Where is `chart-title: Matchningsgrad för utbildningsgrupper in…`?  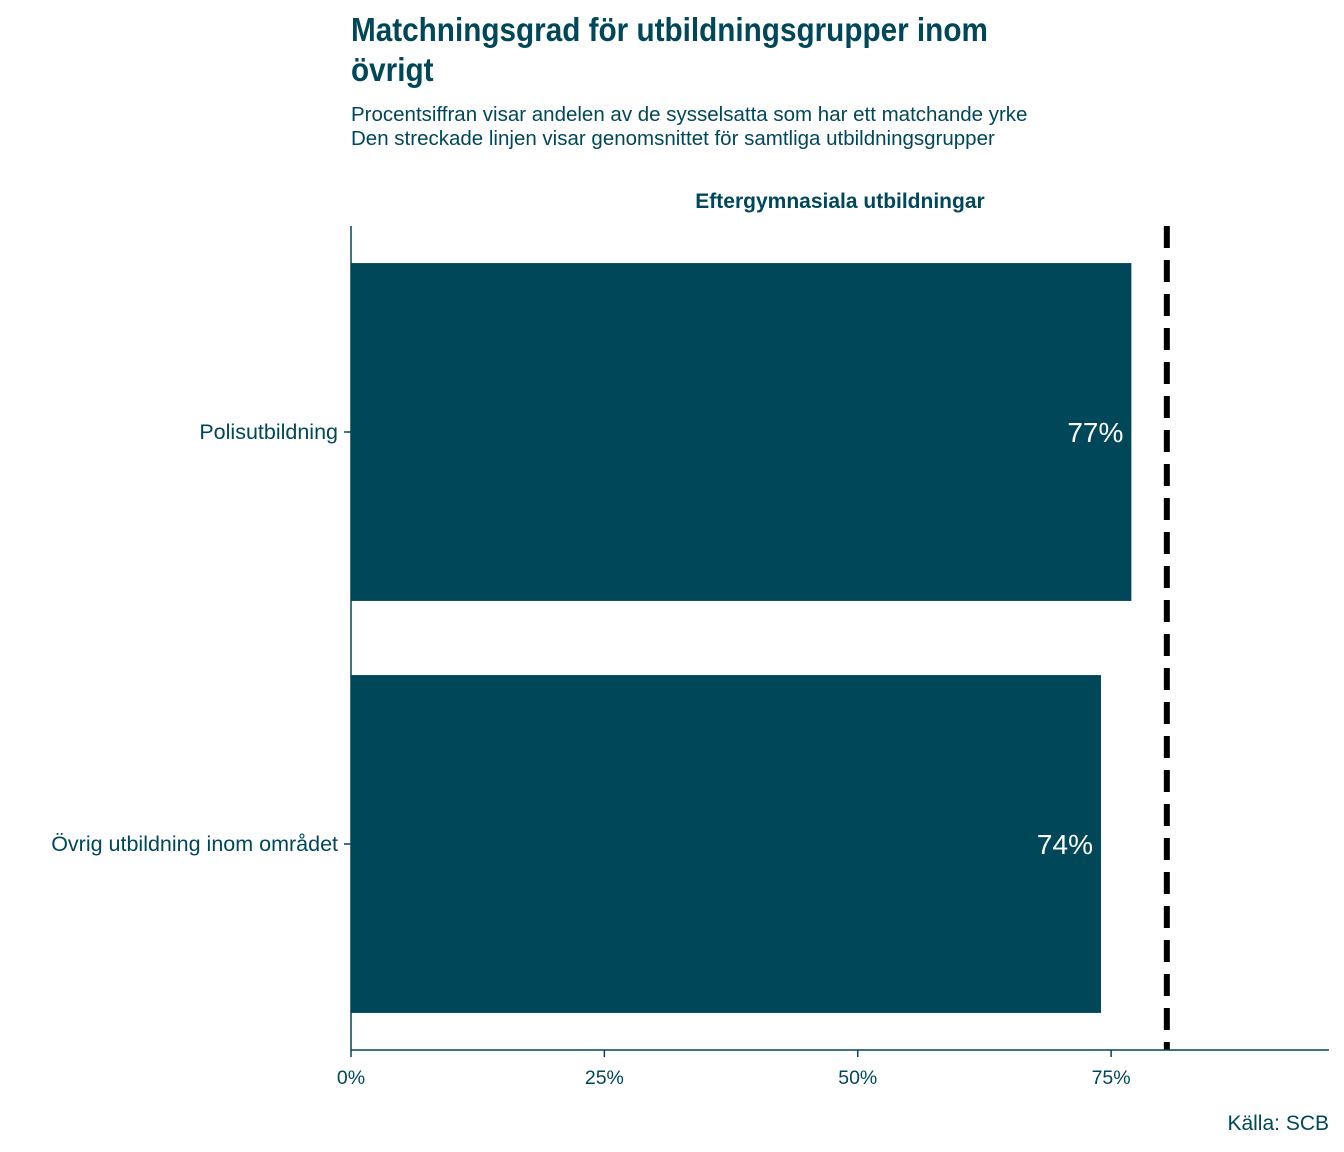 chart-title: Matchningsgrad för utbildningsgrupper in… is located at coordinates (669, 49).